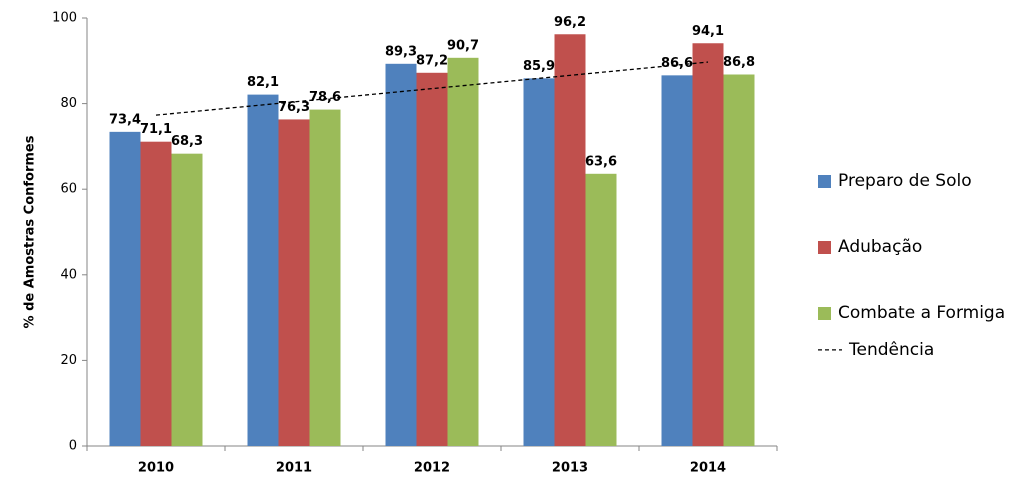 This screenshot has height=481, width=1024. What do you see at coordinates (401, 51) in the screenshot?
I see `value-label: 89,3` at bounding box center [401, 51].